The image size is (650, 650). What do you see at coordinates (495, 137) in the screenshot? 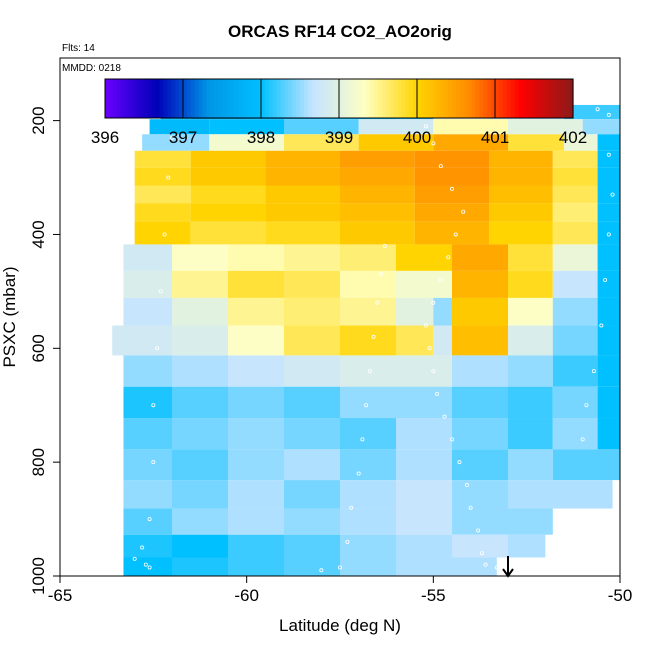
I see `colorbar-tick-label: 401` at bounding box center [495, 137].